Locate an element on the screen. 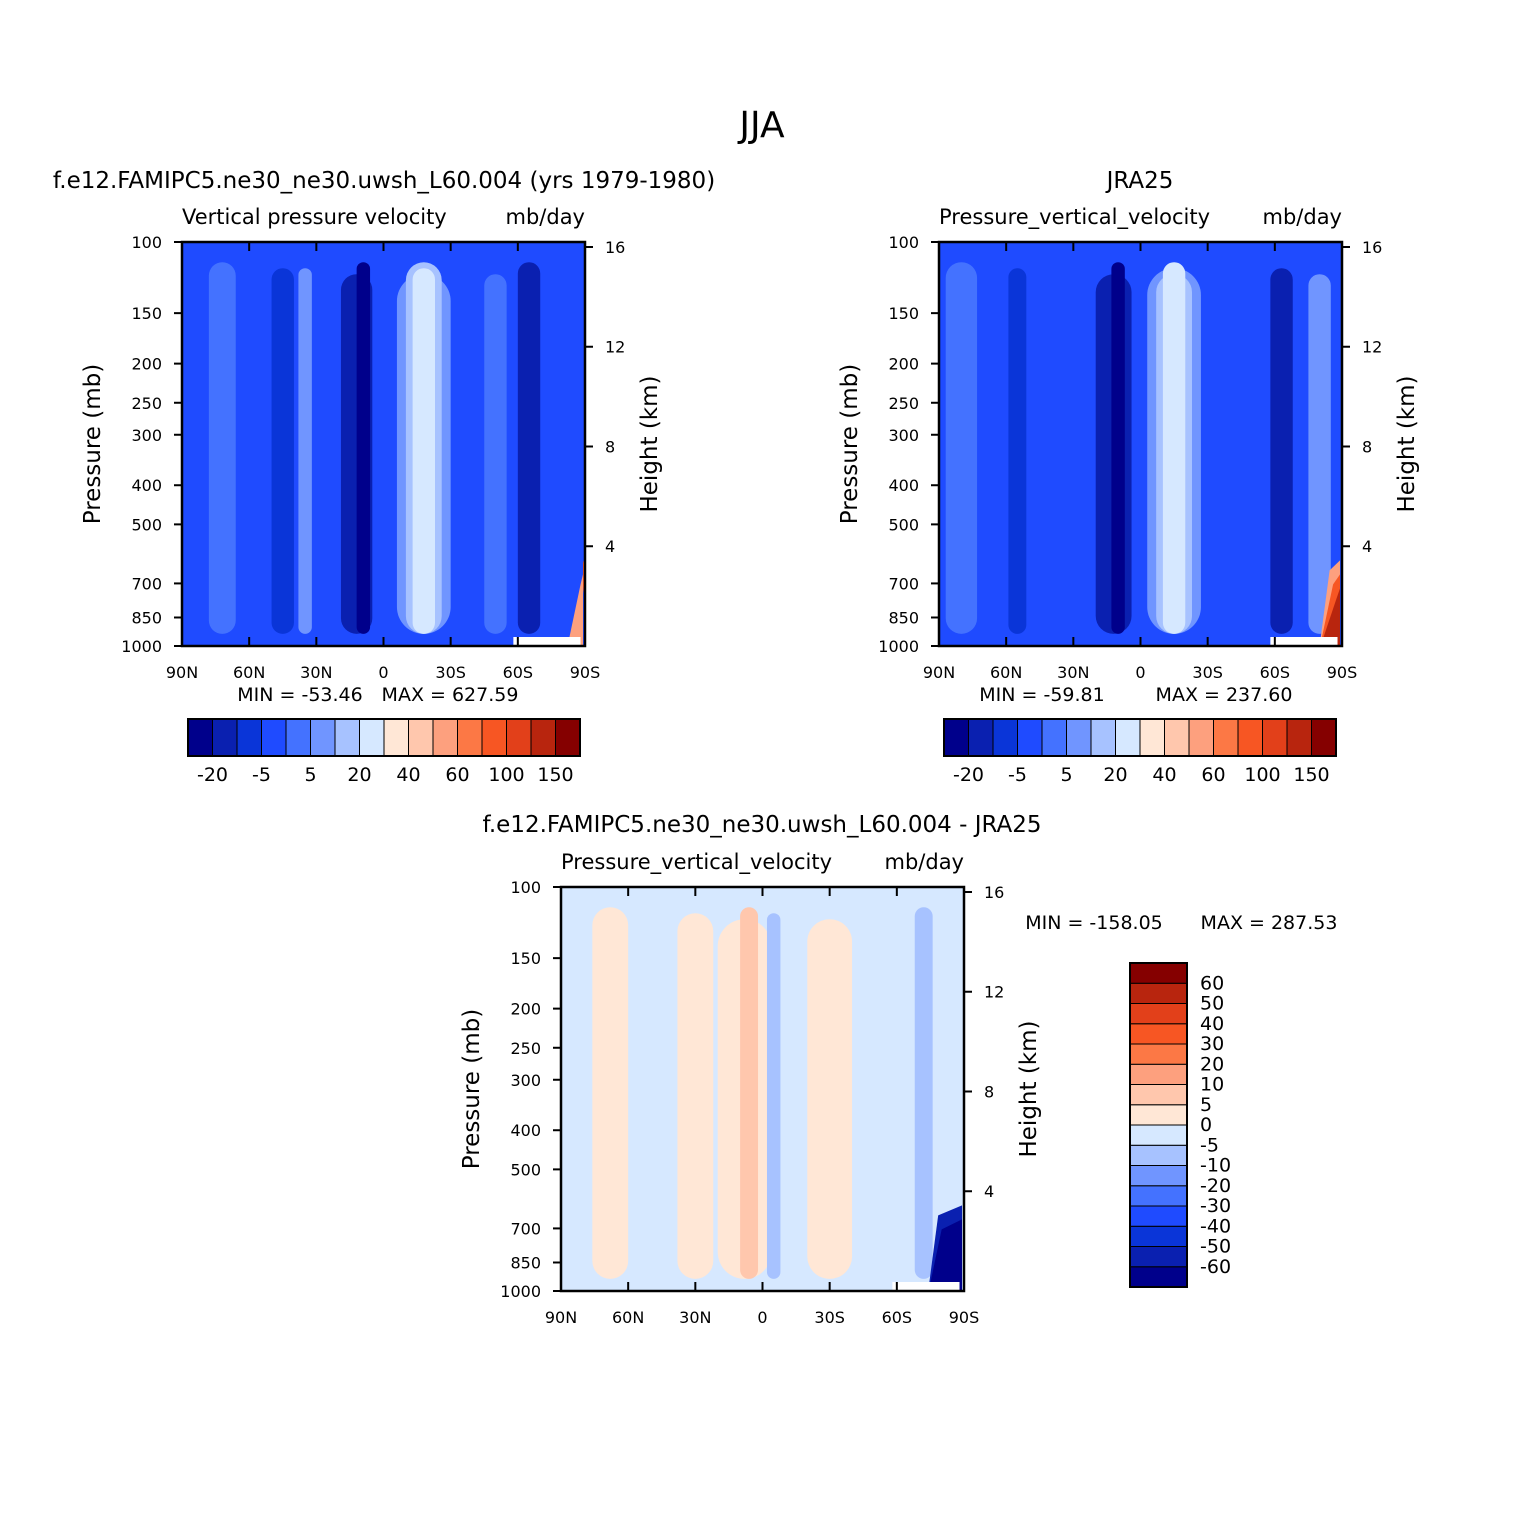 This screenshot has height=1525, width=1525. panel-3-y-tick-label: 250 is located at coordinates (525, 1048).